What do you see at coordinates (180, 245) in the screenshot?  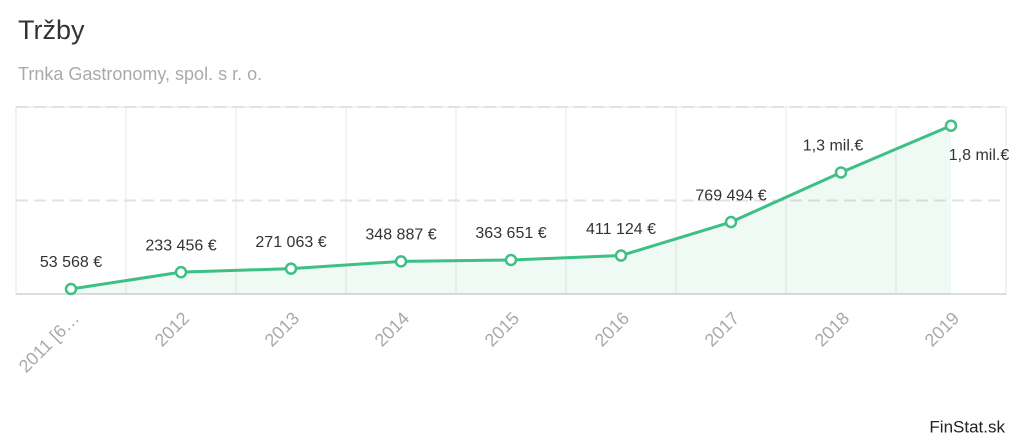 I see `value-label: 233 456 €` at bounding box center [180, 245].